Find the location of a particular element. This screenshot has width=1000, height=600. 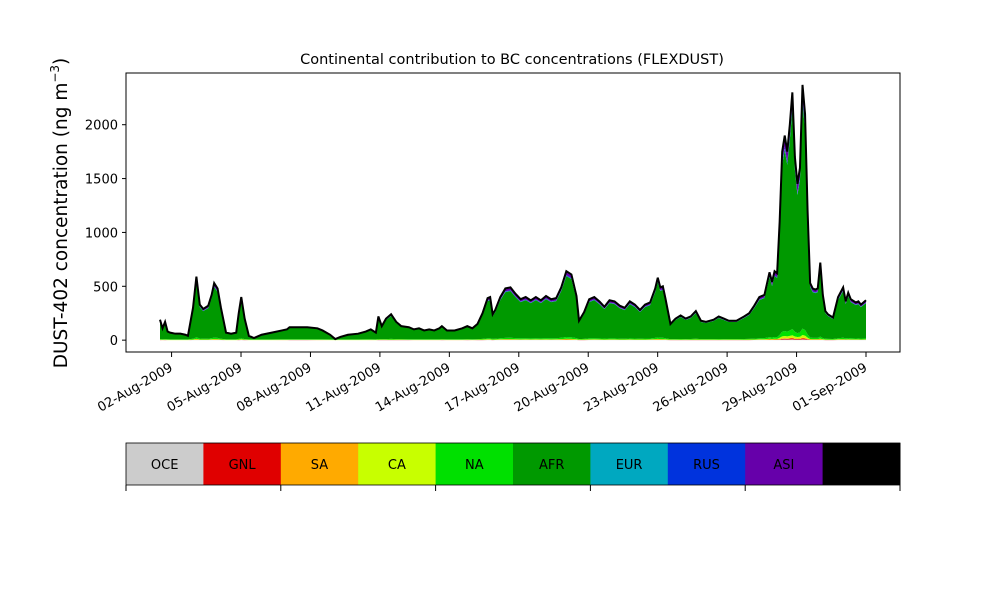

legend-label-oce: OCE is located at coordinates (165, 465).